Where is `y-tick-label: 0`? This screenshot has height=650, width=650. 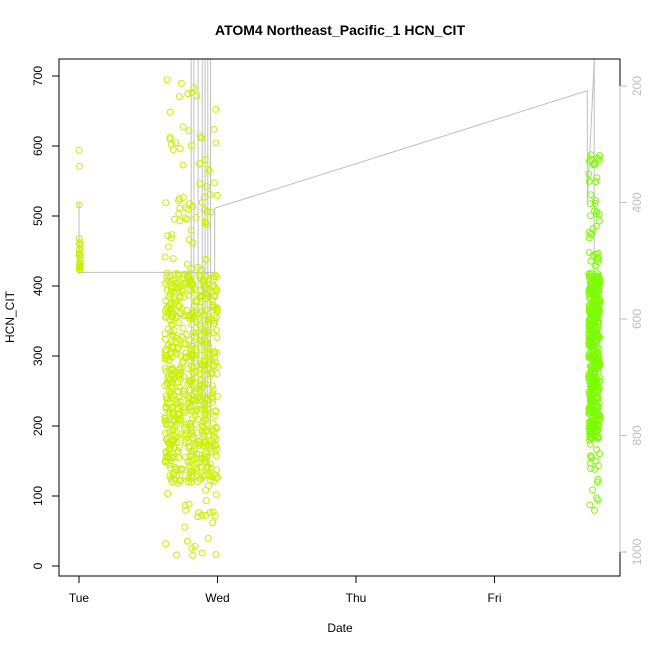
y-tick-label: 0 is located at coordinates (38, 565).